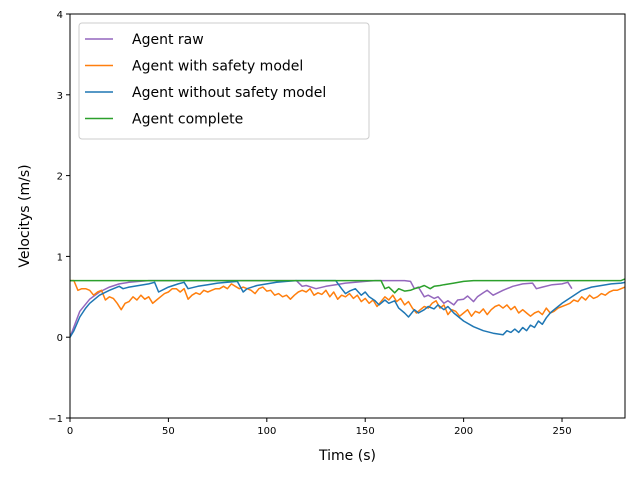 Image resolution: width=640 pixels, height=480 pixels. Describe the element at coordinates (463, 431) in the screenshot. I see `x-tick-label: 200` at that location.